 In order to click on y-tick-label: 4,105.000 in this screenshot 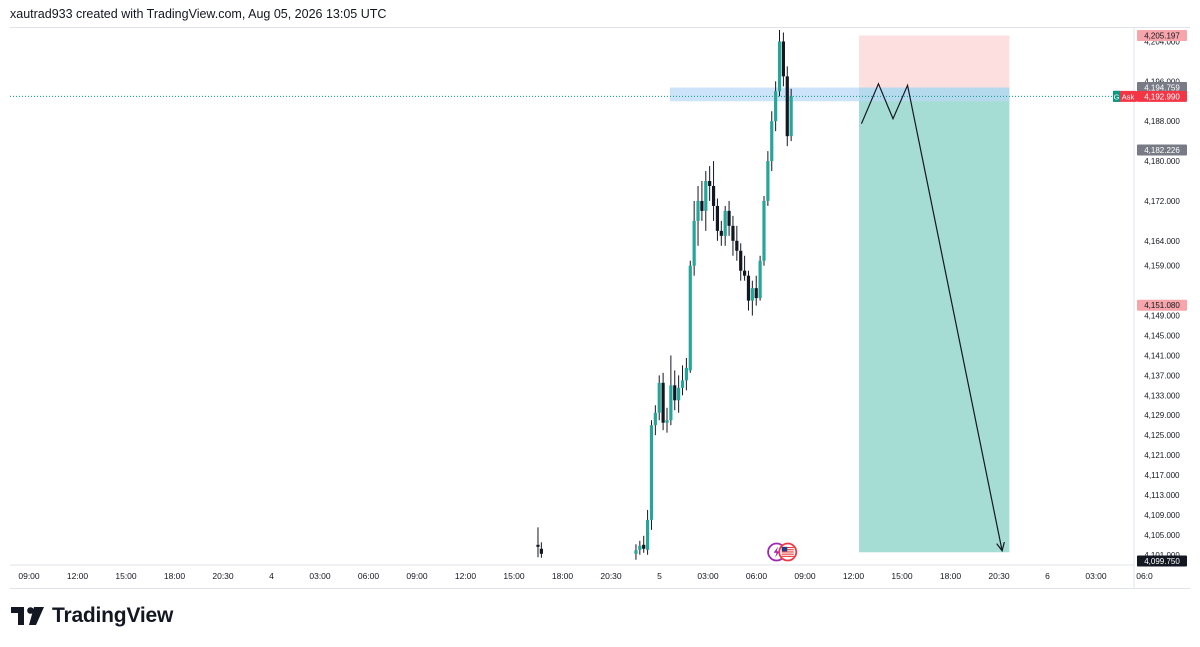, I will do `click(1162, 535)`.